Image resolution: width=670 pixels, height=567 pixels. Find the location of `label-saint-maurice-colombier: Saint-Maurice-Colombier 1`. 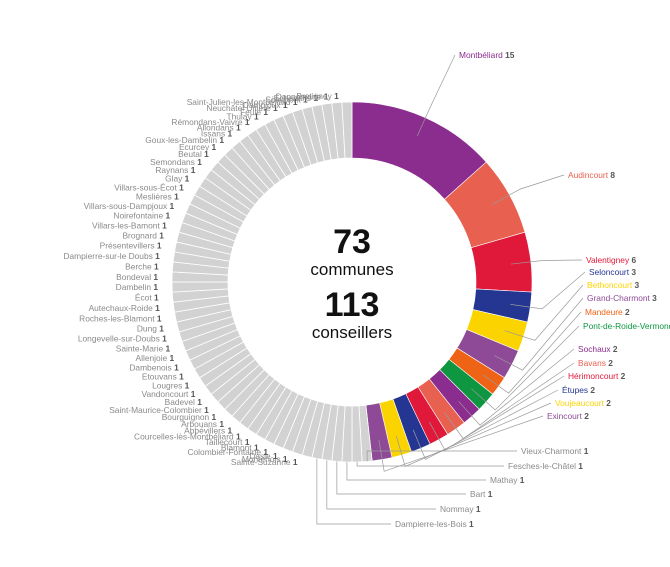

label-saint-maurice-colombier: Saint-Maurice-Colombier 1 is located at coordinates (159, 410).